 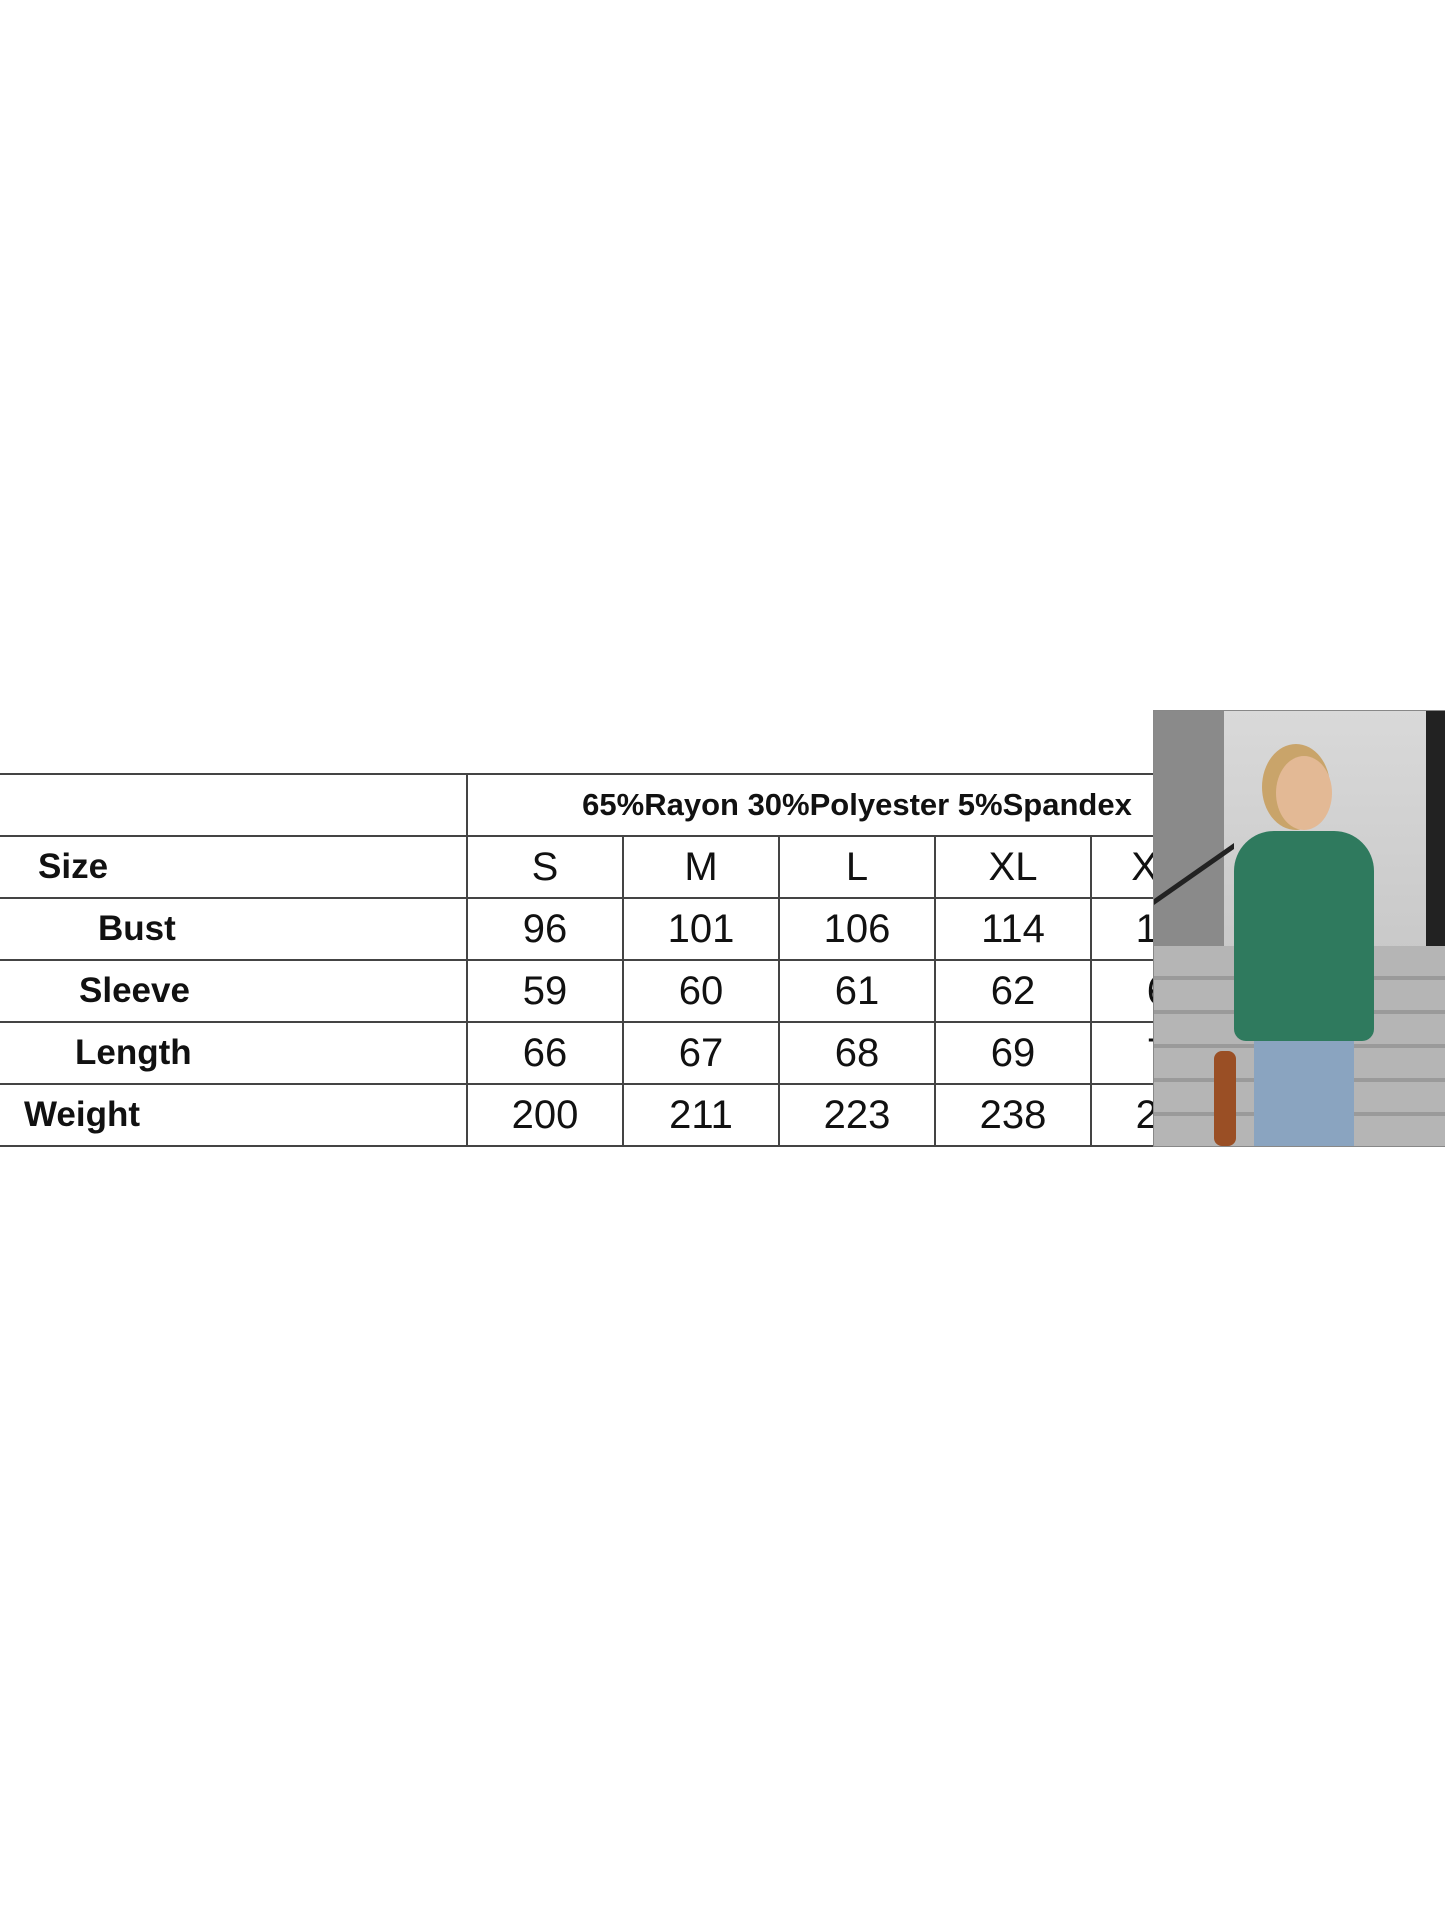 I want to click on wall, so click(x=1189, y=831).